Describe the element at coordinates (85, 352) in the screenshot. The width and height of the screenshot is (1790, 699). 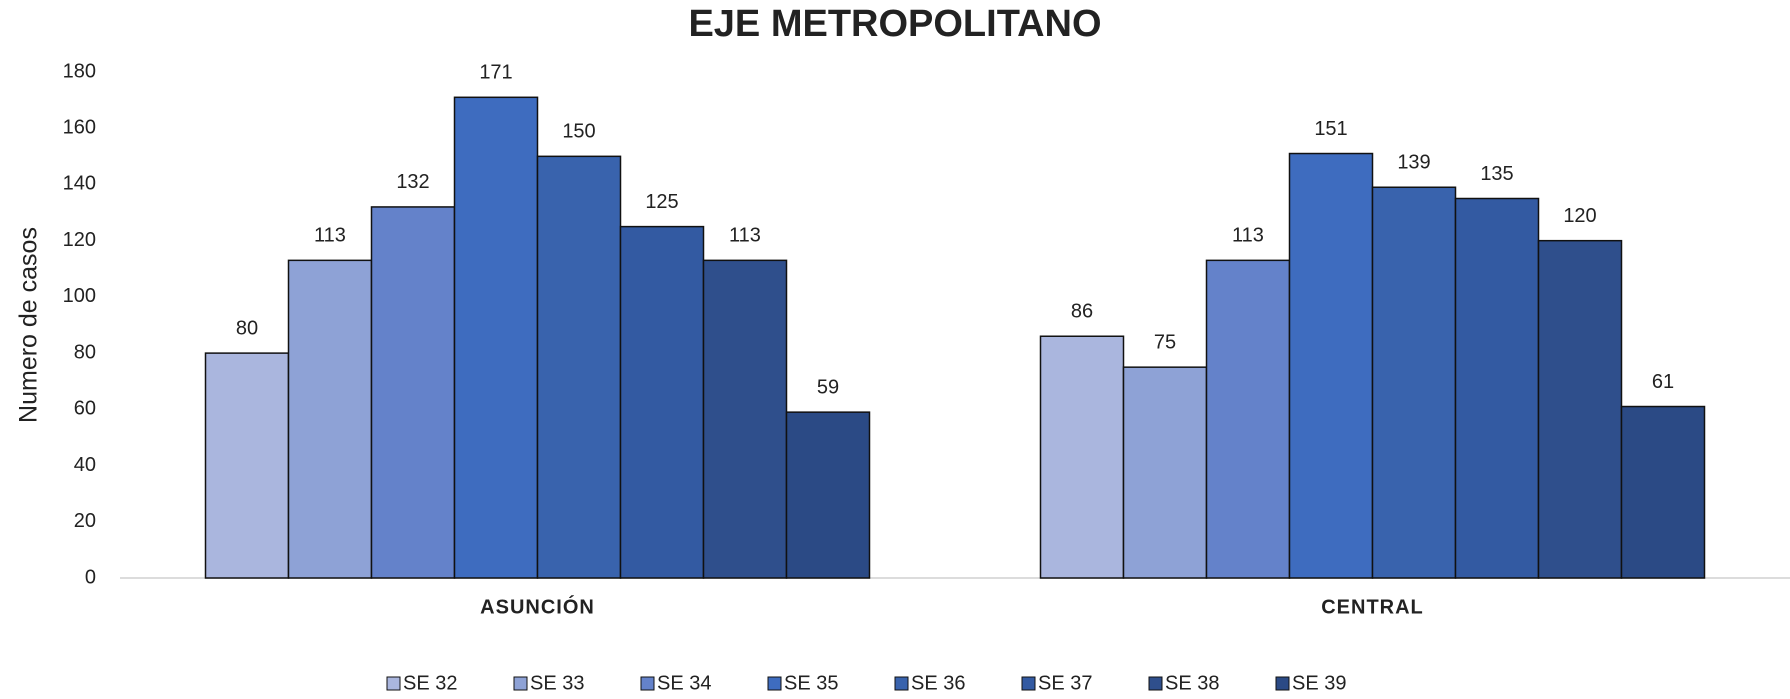
I see `y-tick-label: 80` at that location.